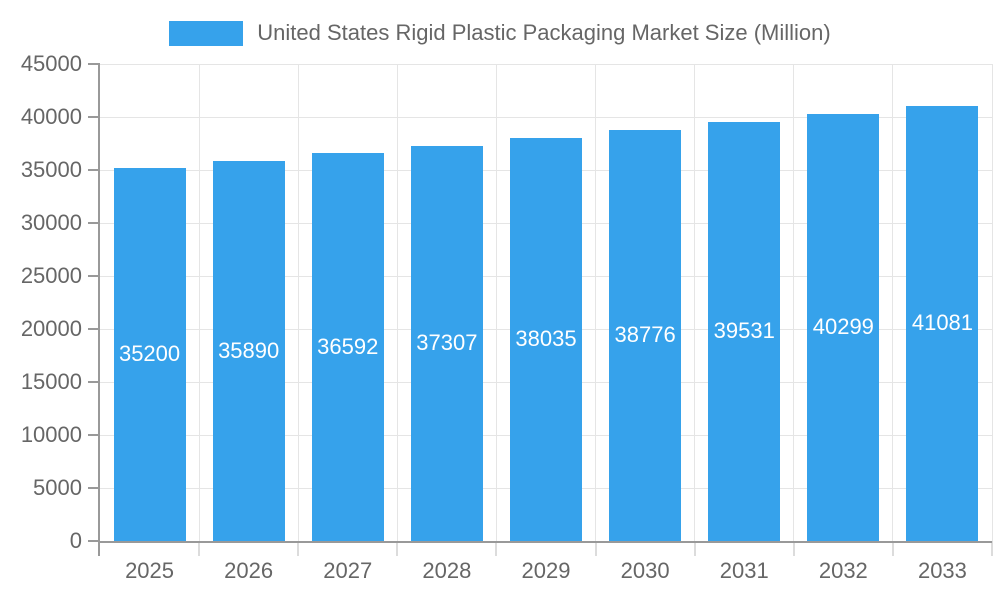  Describe the element at coordinates (51, 169) in the screenshot. I see `y-tick-label: 35000` at that location.